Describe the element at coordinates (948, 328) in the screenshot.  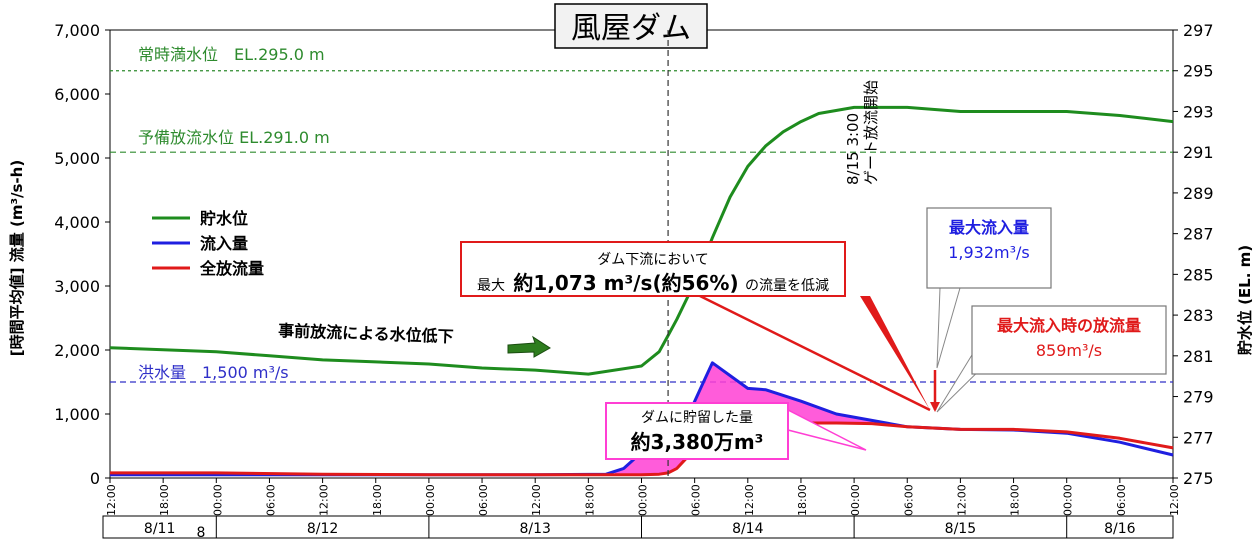
I see `peak-inflow-pointer` at that location.